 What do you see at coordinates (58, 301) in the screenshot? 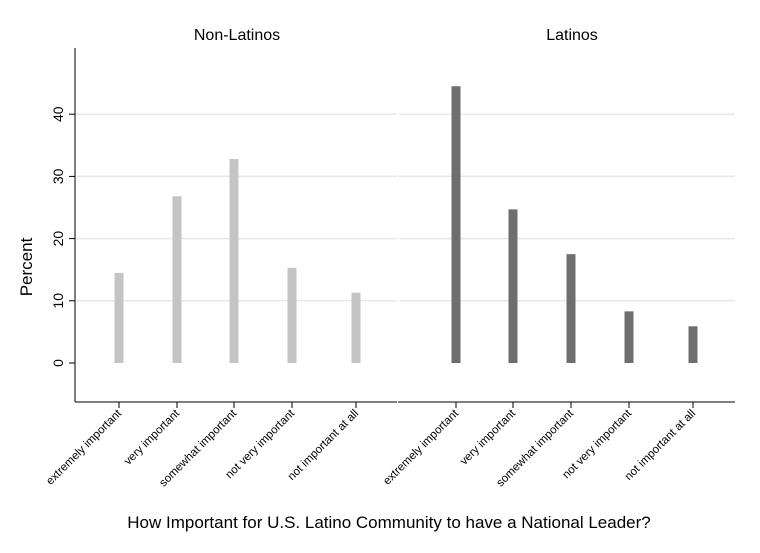
I see `y-tick-label-10: 10` at bounding box center [58, 301].